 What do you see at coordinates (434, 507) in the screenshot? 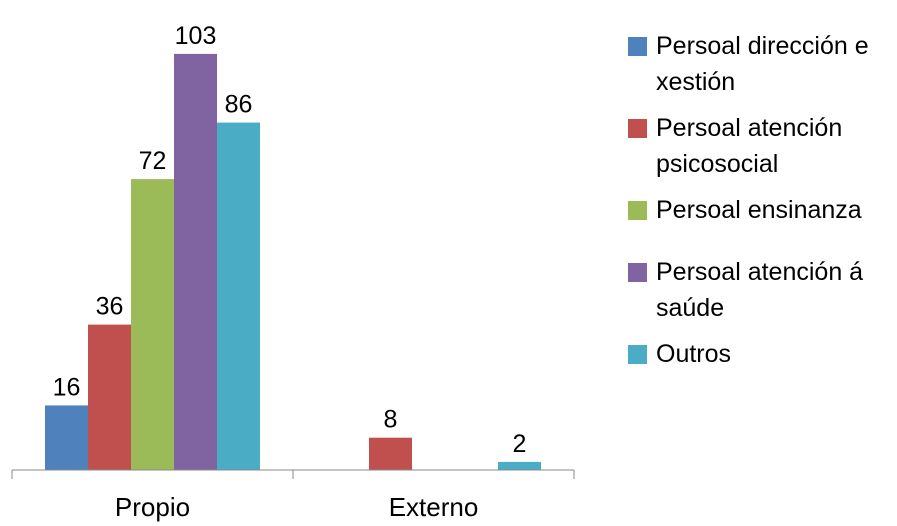
I see `x-tick-label: Externo` at bounding box center [434, 507].